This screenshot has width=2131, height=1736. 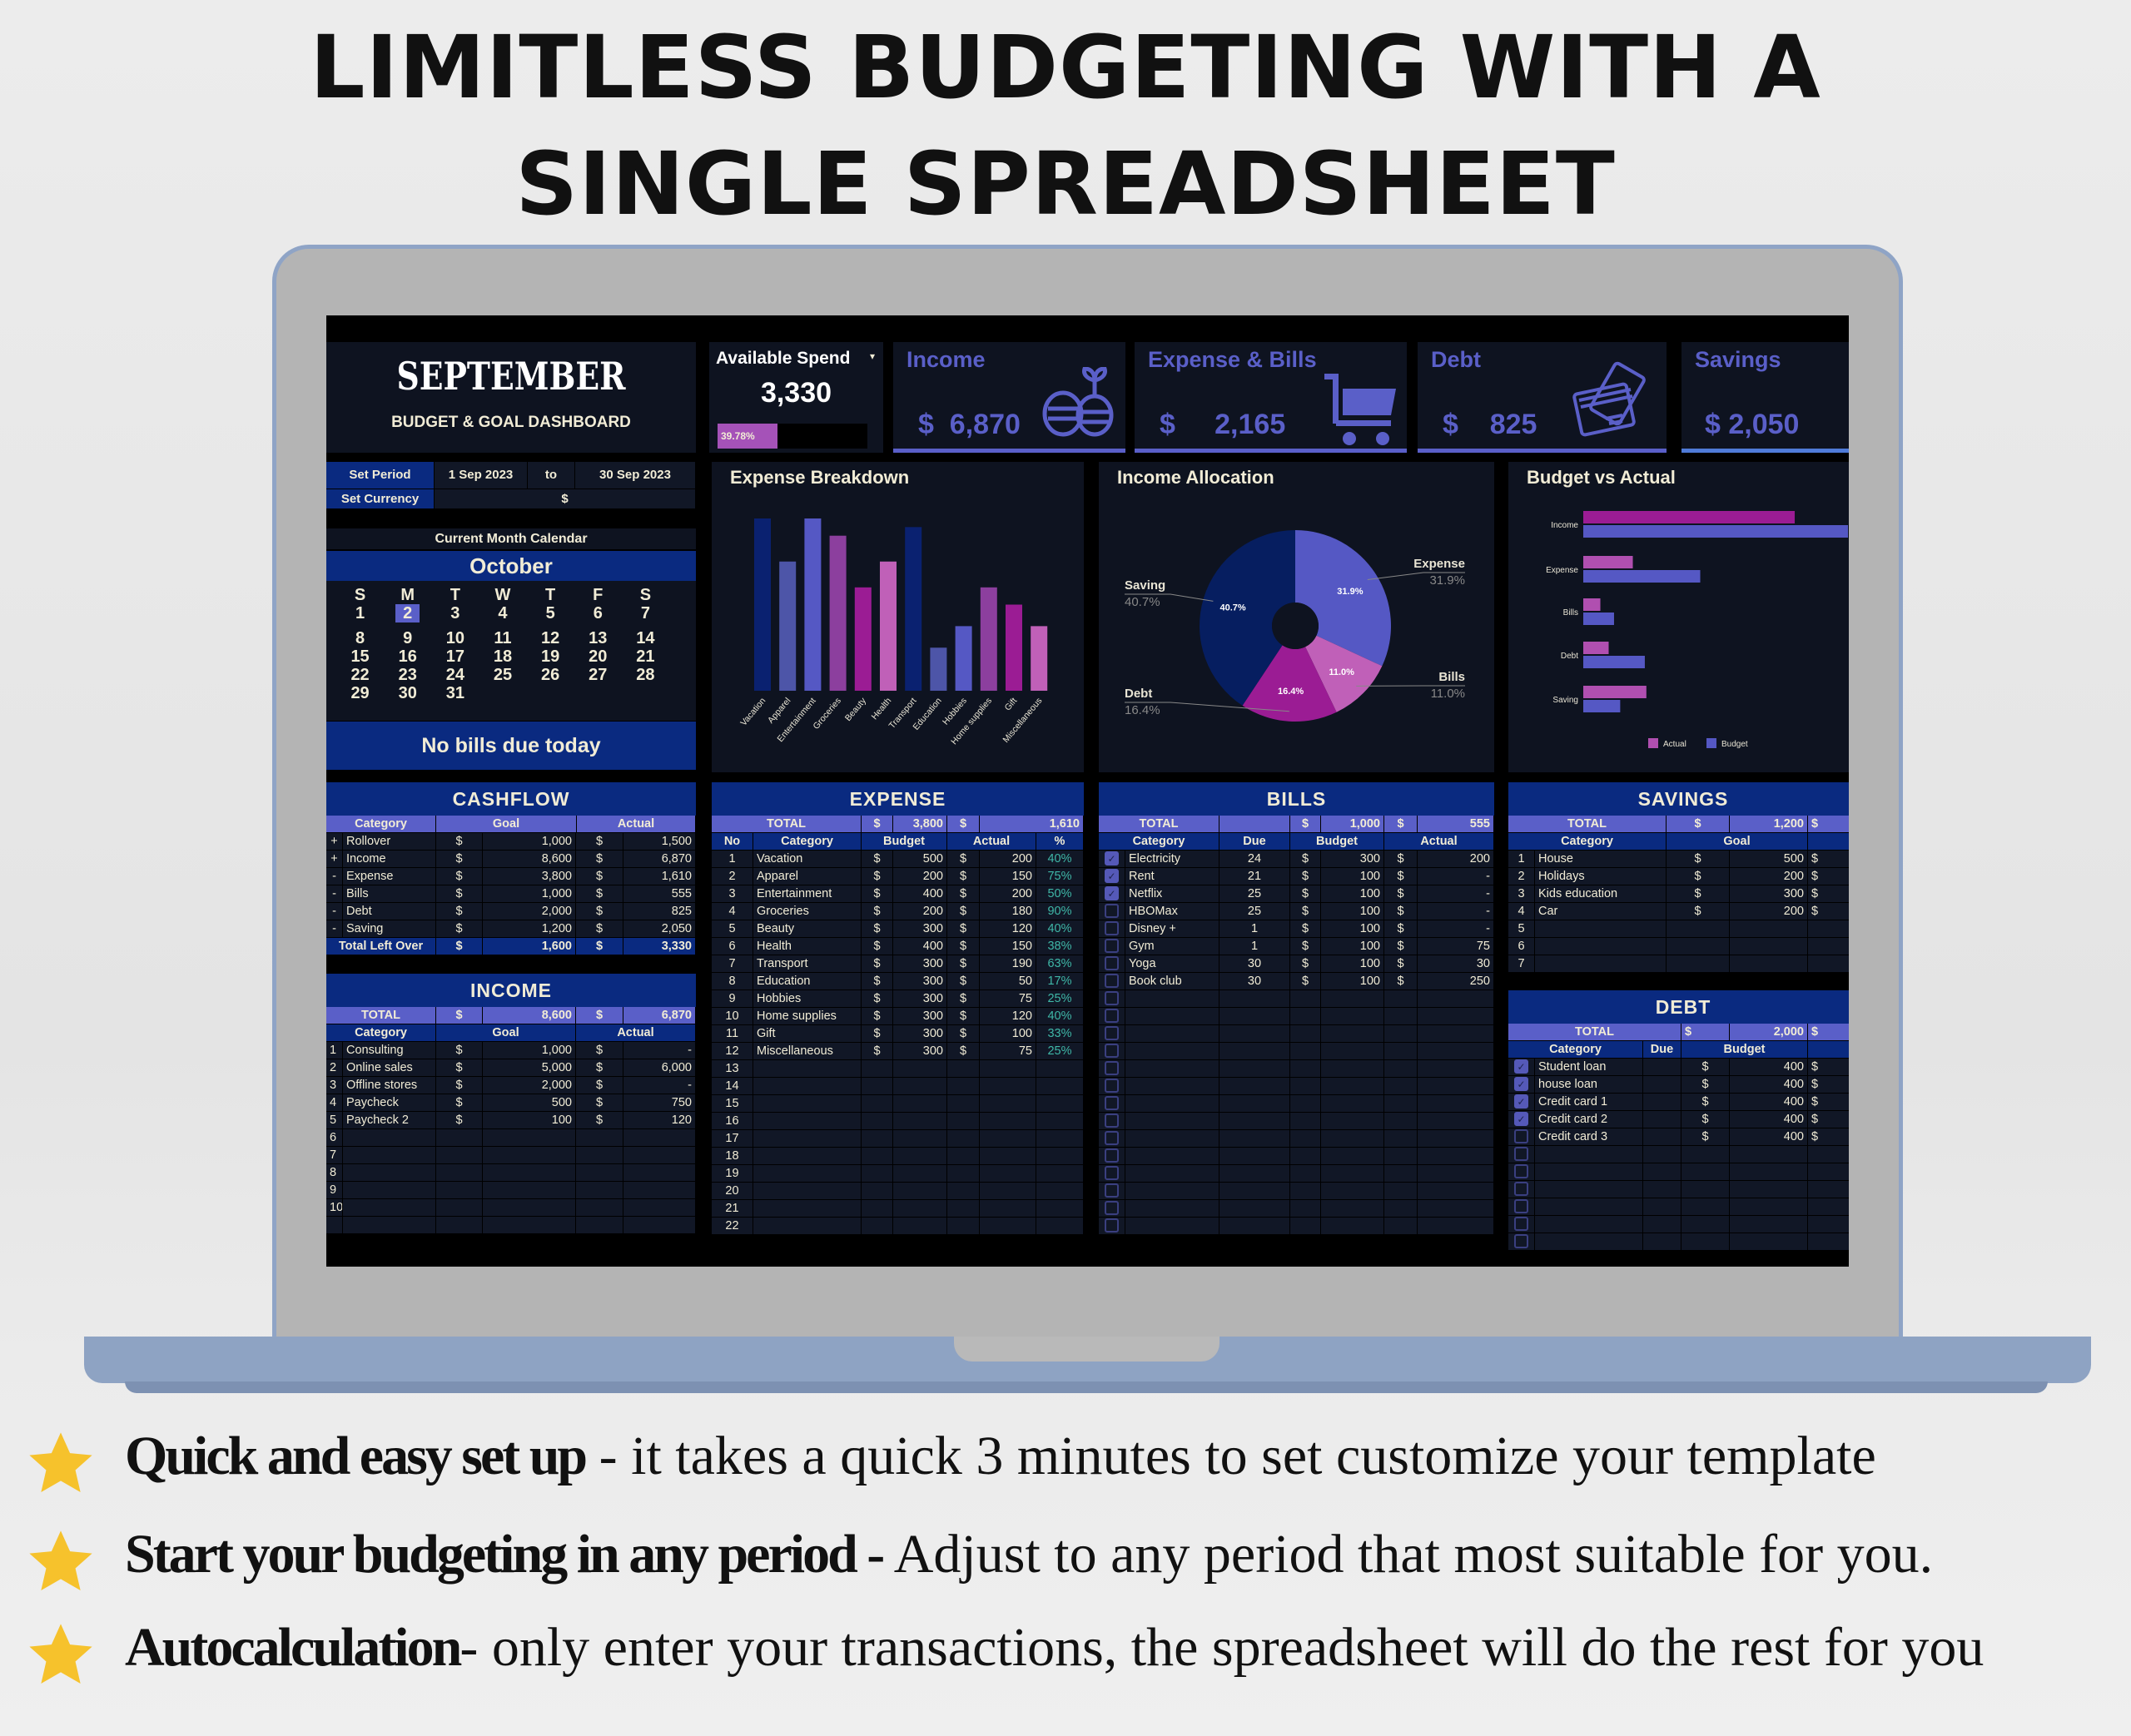 What do you see at coordinates (1769, 1067) in the screenshot?
I see `budget-cell: 400` at bounding box center [1769, 1067].